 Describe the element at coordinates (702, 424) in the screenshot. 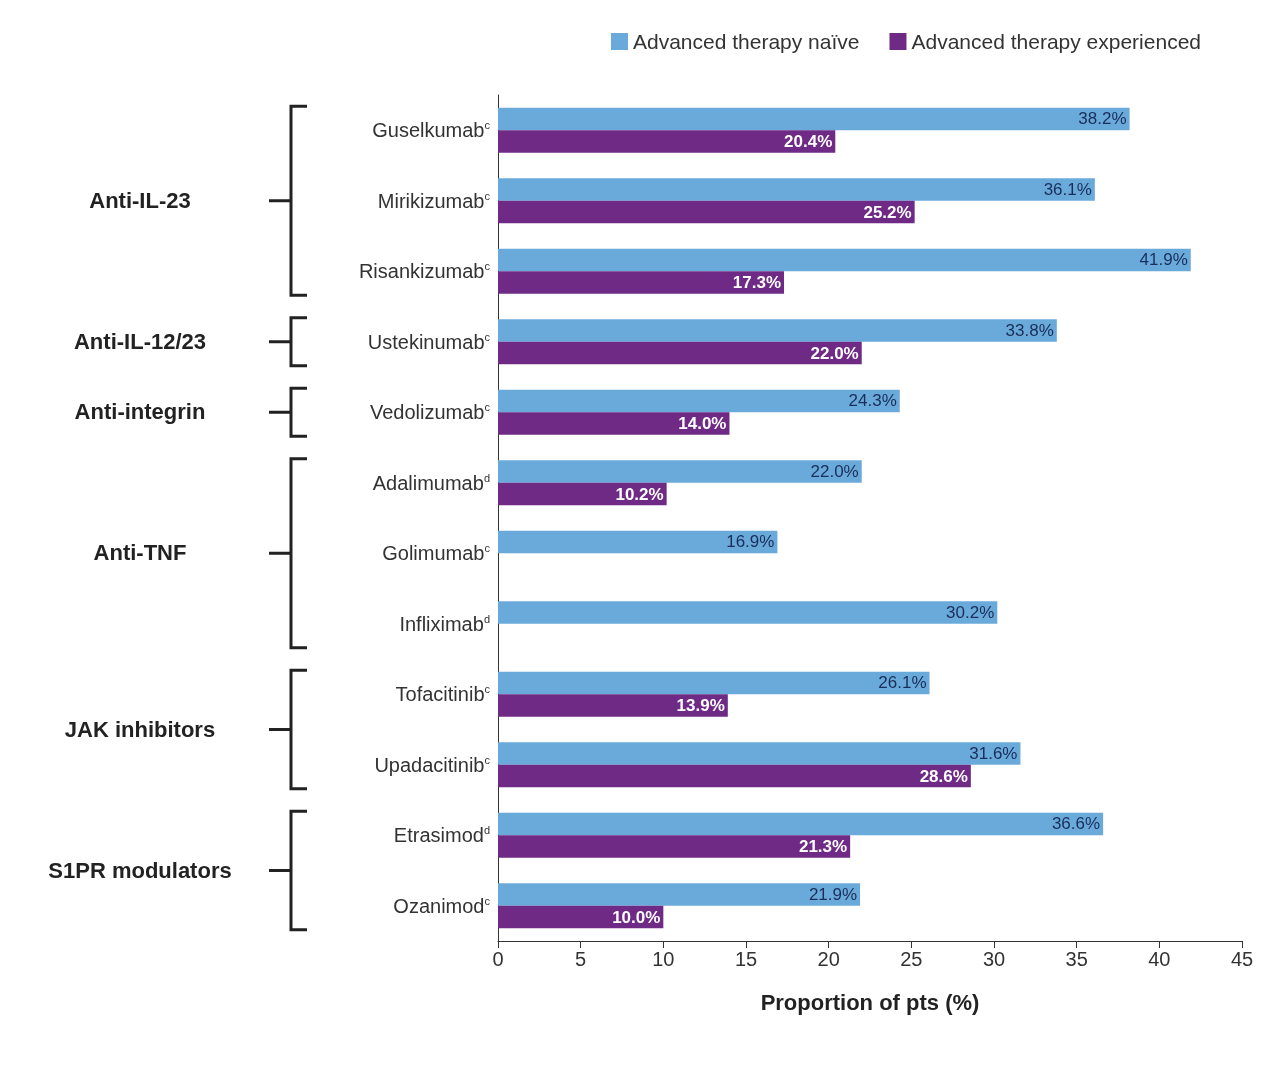

I see `data-label: 14.0%` at that location.